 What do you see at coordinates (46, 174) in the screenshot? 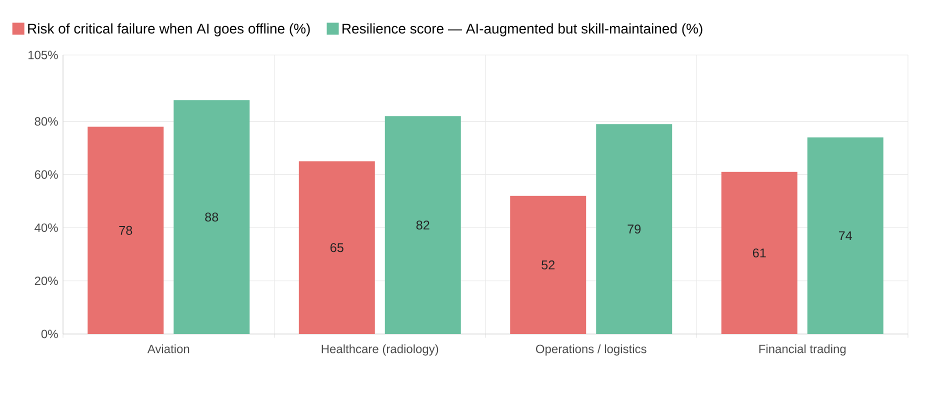
I see `y-tick-label: 60%` at bounding box center [46, 174].